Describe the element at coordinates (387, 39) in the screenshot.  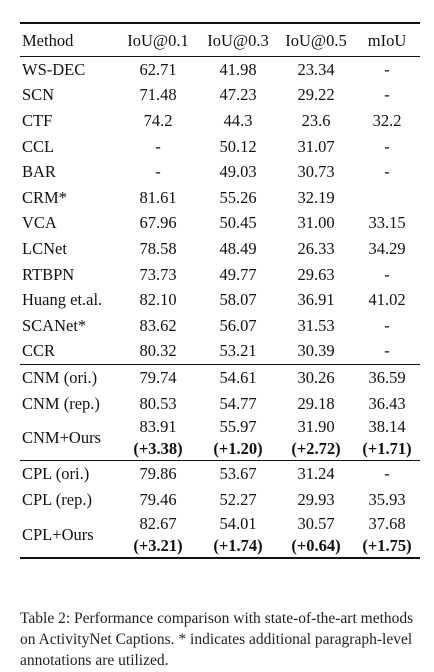
I see `header-miou: mIoU` at that location.